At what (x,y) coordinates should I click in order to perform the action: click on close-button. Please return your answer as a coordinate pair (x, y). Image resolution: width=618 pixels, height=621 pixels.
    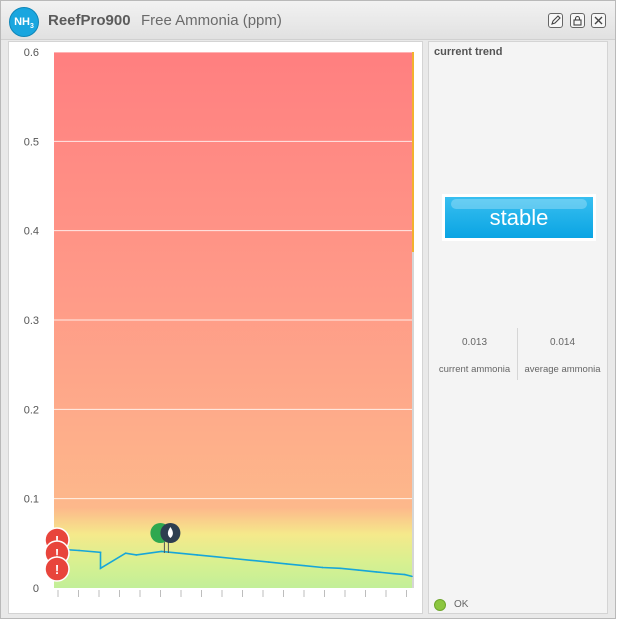
    Looking at the image, I should click on (598, 20).